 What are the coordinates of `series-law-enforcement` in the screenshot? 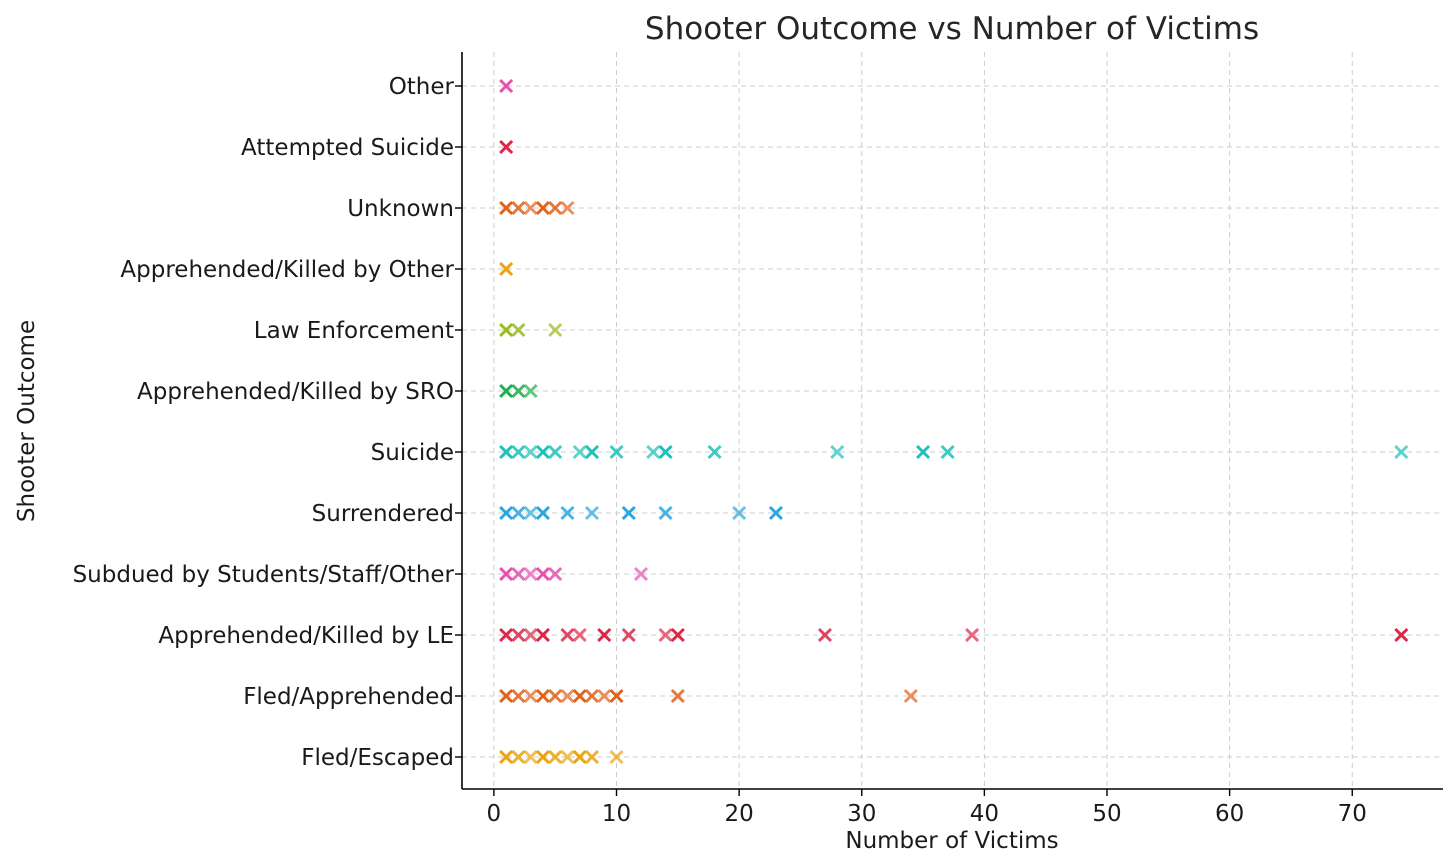 It's located at (531, 330).